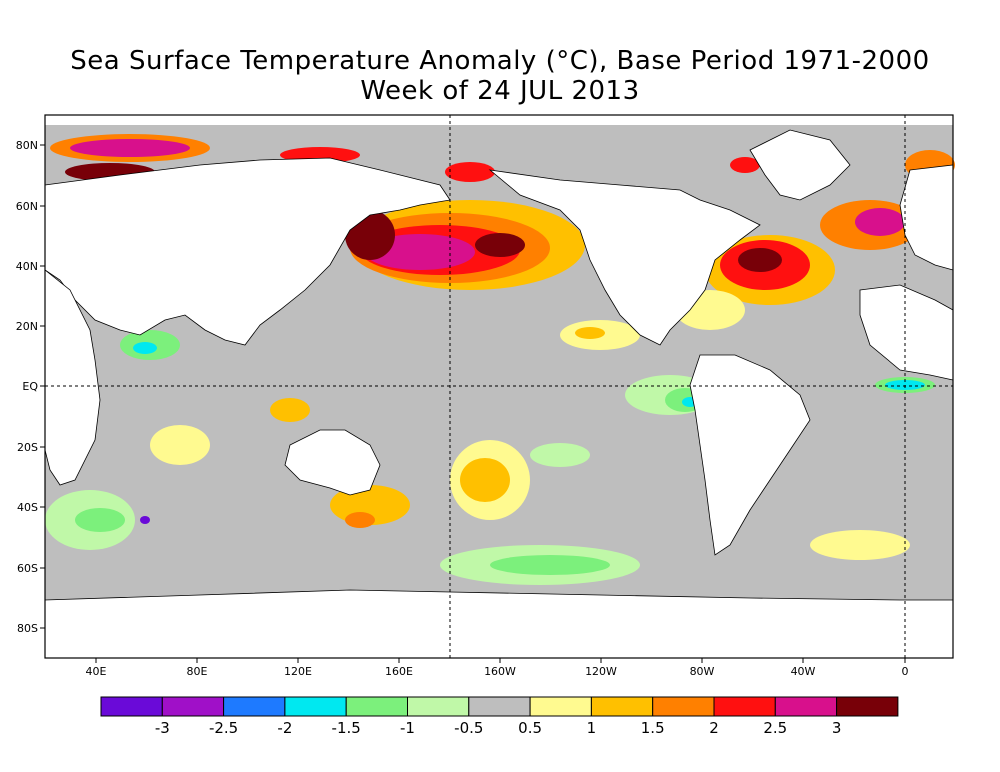  What do you see at coordinates (800, 165) in the screenshot?
I see `greenland-landmass` at bounding box center [800, 165].